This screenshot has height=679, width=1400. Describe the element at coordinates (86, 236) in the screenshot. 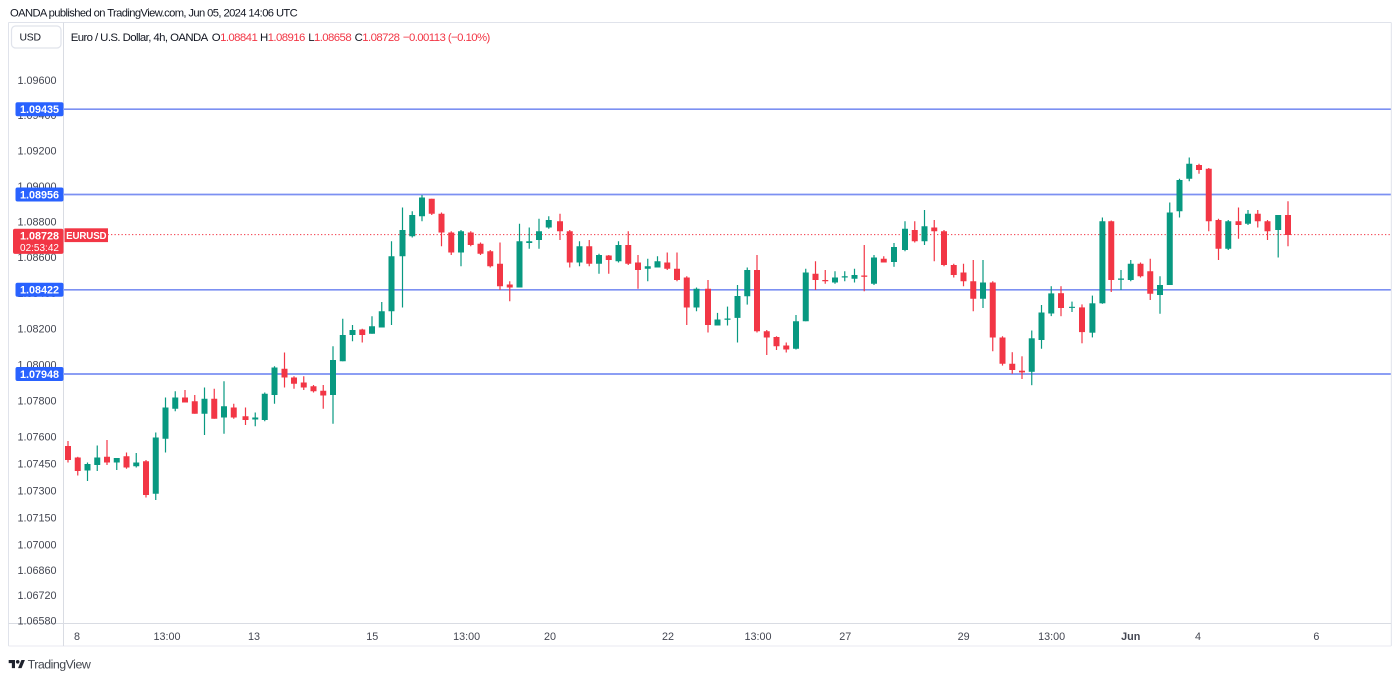

I see `svg-text: EURUSD` at that location.